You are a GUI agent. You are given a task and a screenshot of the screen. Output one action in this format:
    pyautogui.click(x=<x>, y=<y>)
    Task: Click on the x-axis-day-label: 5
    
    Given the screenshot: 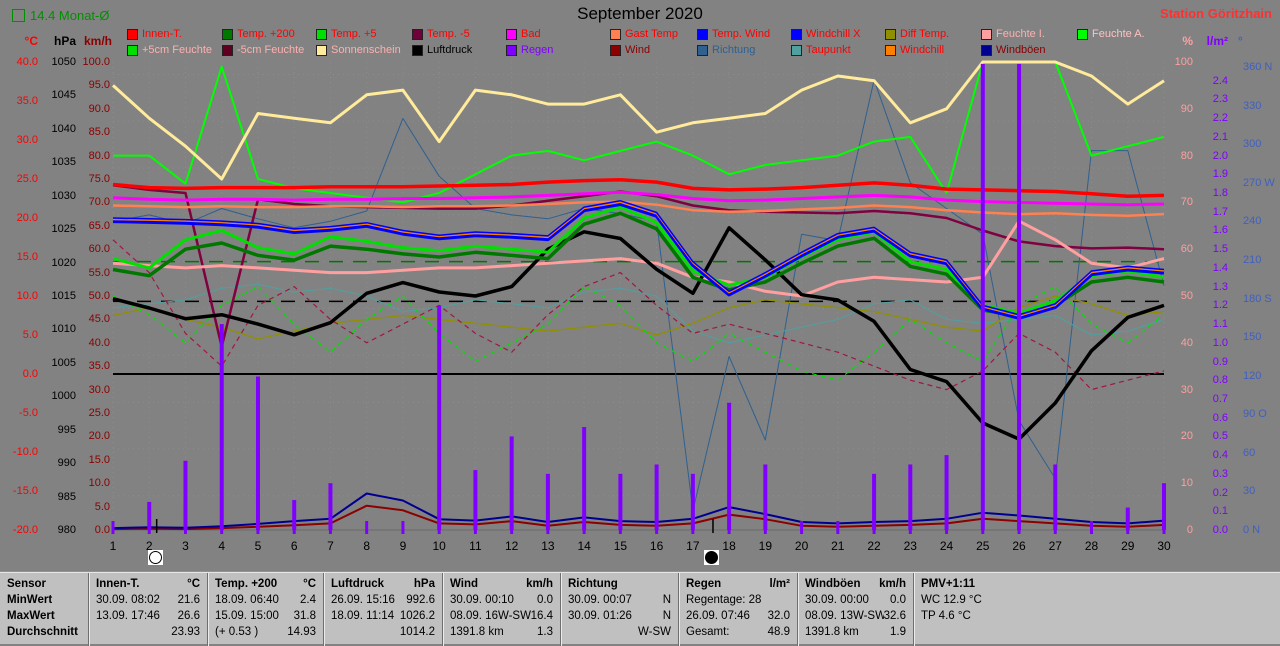 What is the action you would take?
    pyautogui.click(x=258, y=546)
    